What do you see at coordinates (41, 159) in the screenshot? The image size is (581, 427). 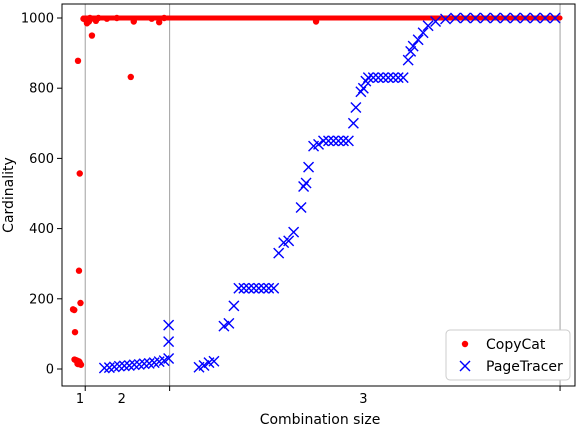 I see `y-tick-label: 600` at bounding box center [41, 159].